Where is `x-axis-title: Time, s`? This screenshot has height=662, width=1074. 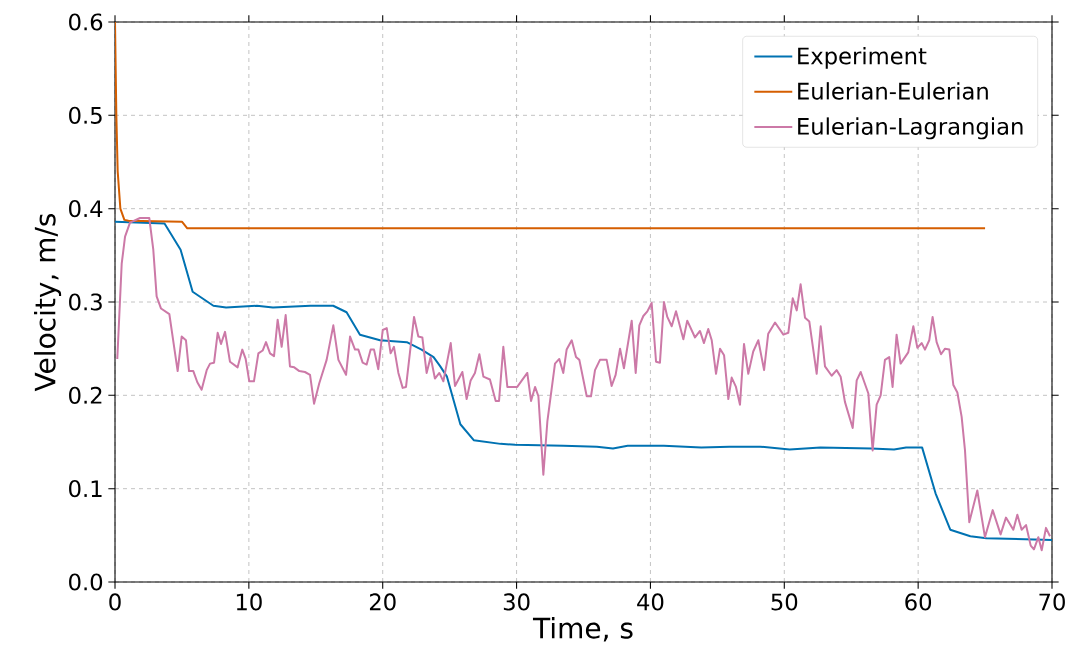
x-axis-title: Time, s is located at coordinates (582, 629).